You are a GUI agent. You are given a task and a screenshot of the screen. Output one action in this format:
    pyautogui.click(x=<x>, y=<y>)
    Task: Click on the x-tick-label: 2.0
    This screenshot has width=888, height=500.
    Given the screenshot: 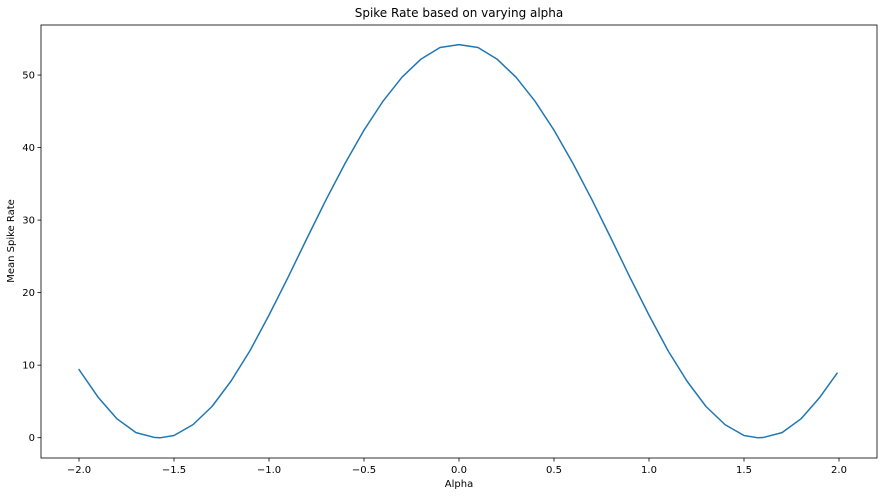 What is the action you would take?
    pyautogui.click(x=839, y=470)
    